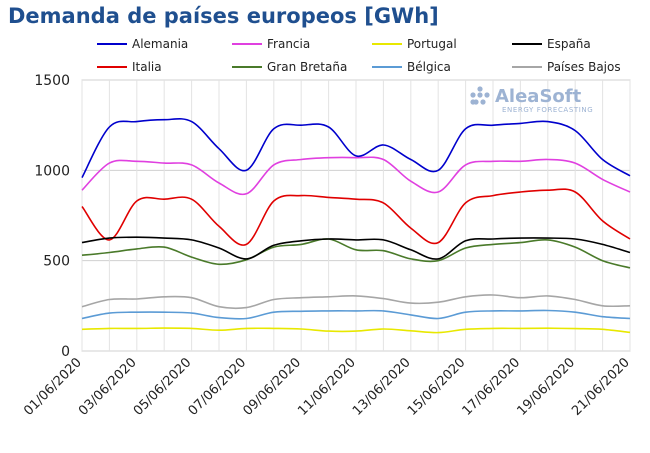 The image size is (650, 453). What do you see at coordinates (547, 110) in the screenshot?
I see `logo-tagline: ENERGY FORECASTING` at bounding box center [547, 110].